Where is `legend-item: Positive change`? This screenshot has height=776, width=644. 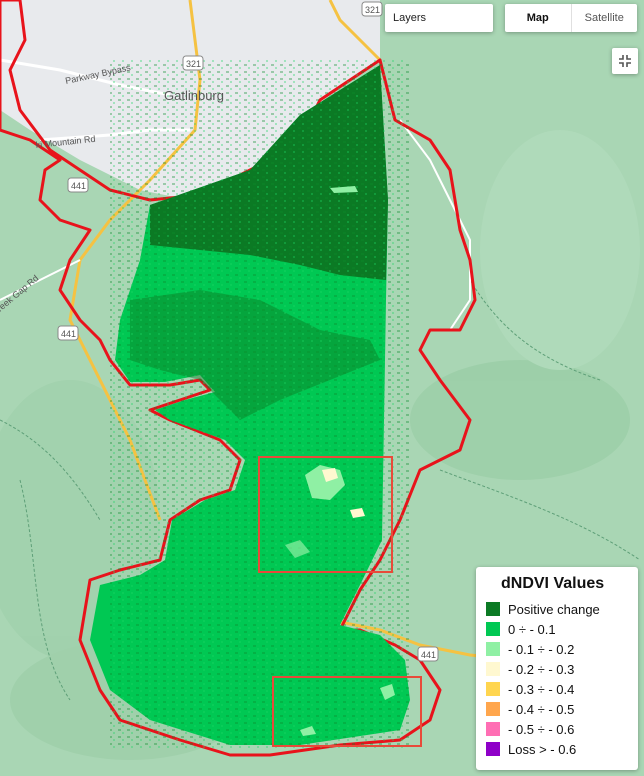 legend-item: Positive change is located at coordinates (557, 609).